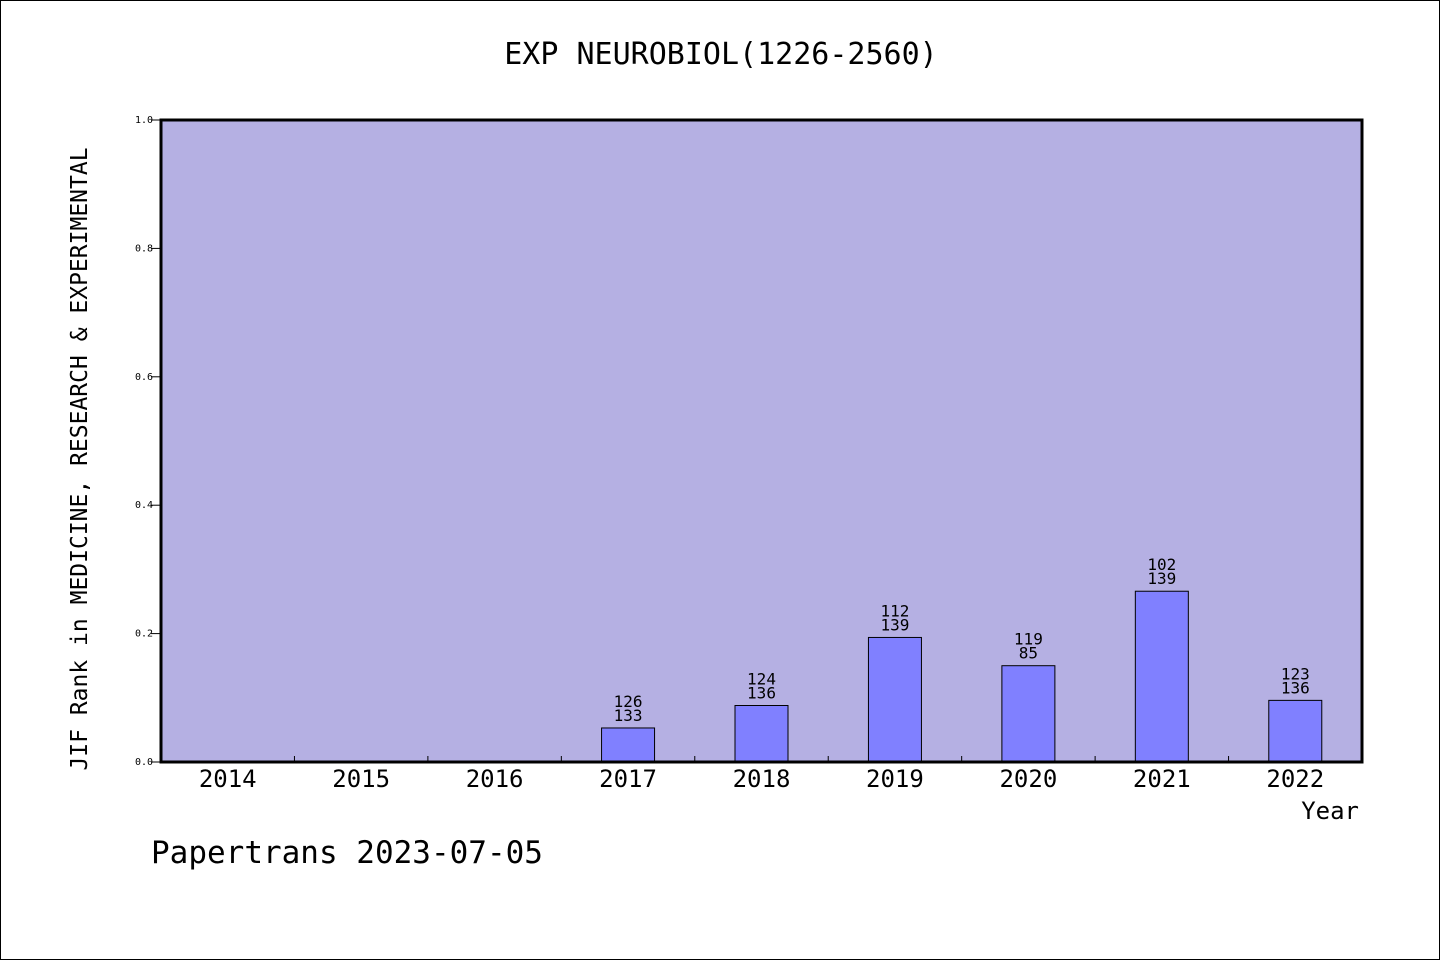  Describe the element at coordinates (495, 779) in the screenshot. I see `x-tick-label: 2016` at that location.